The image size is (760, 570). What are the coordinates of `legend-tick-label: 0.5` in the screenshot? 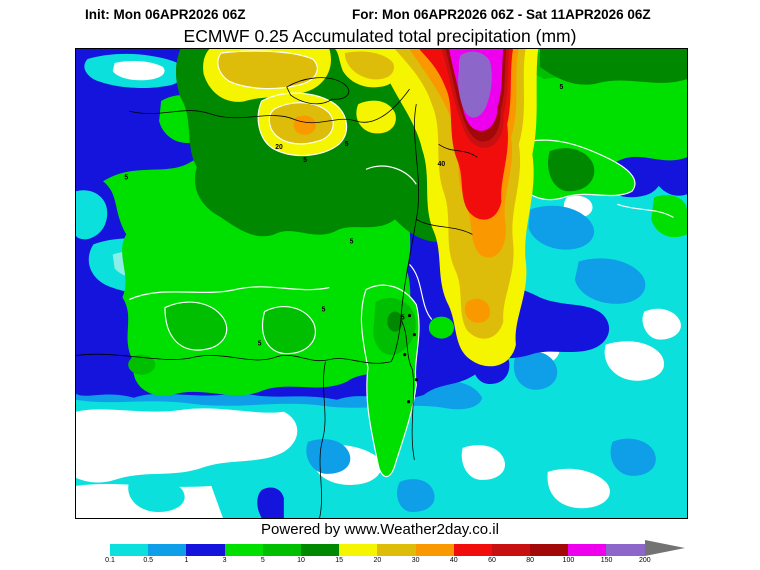 It's located at (148, 560).